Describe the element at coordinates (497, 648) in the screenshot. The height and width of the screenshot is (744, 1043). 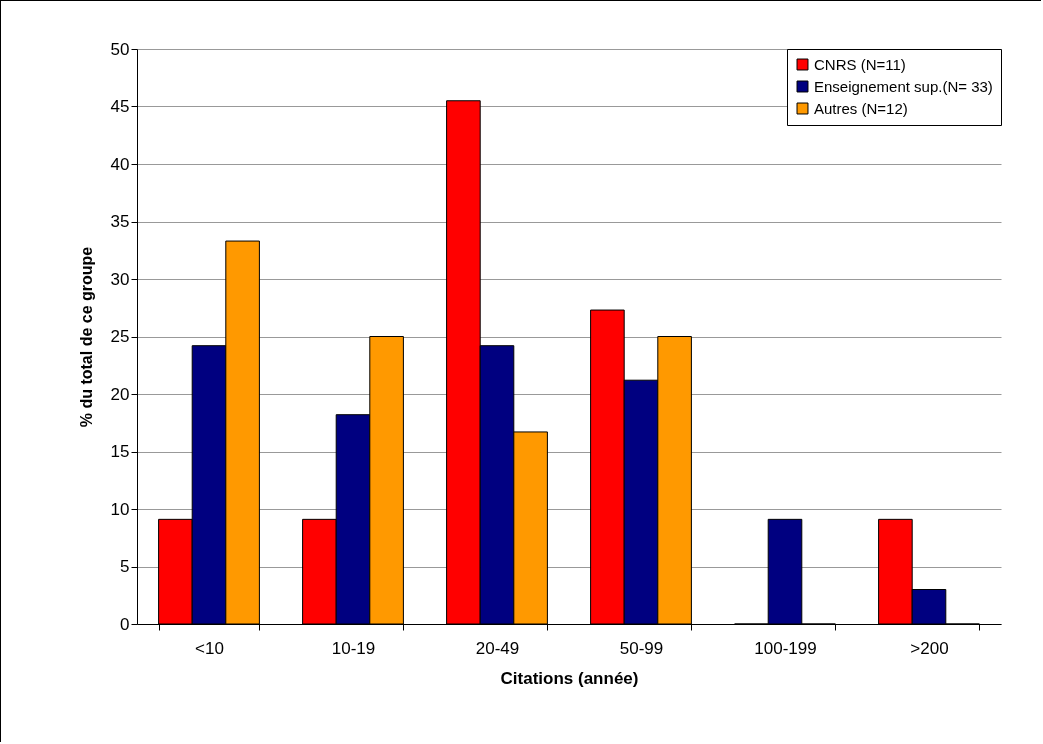
I see `x-tick-label: 20-49` at that location.